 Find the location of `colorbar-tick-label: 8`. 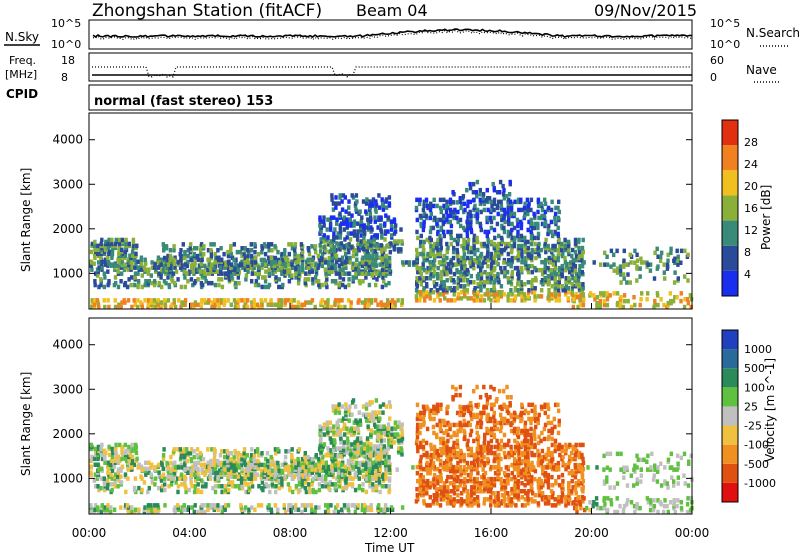

colorbar-tick-label: 8 is located at coordinates (747, 252).